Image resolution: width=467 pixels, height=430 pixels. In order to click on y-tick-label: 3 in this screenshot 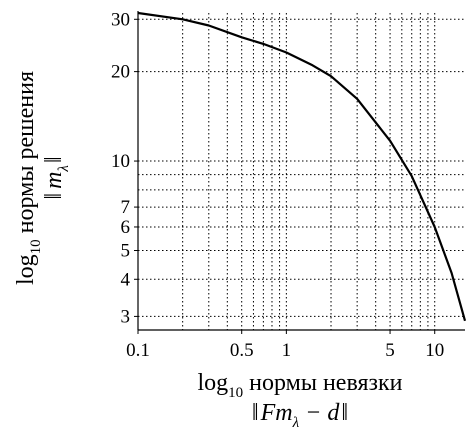, I will do `click(126, 316)`.